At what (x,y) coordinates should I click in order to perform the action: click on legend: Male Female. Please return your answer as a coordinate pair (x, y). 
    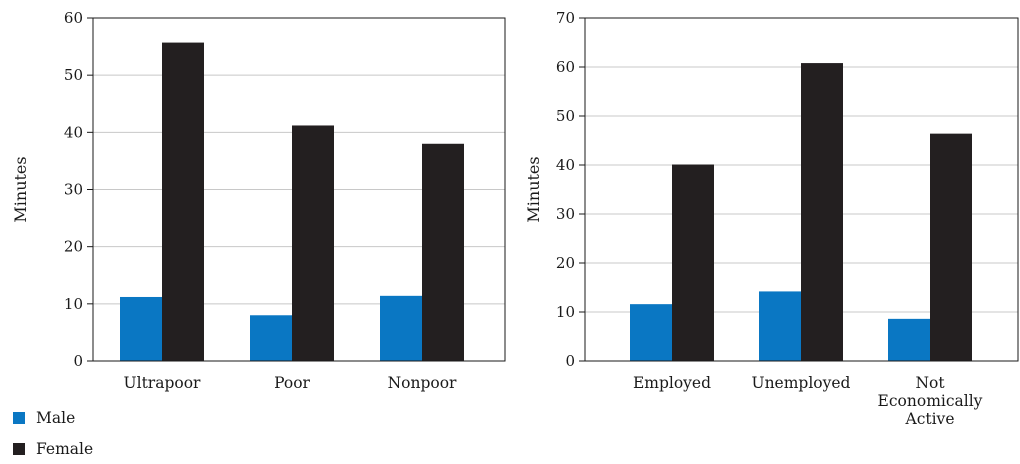
    Looking at the image, I should click on (53, 433).